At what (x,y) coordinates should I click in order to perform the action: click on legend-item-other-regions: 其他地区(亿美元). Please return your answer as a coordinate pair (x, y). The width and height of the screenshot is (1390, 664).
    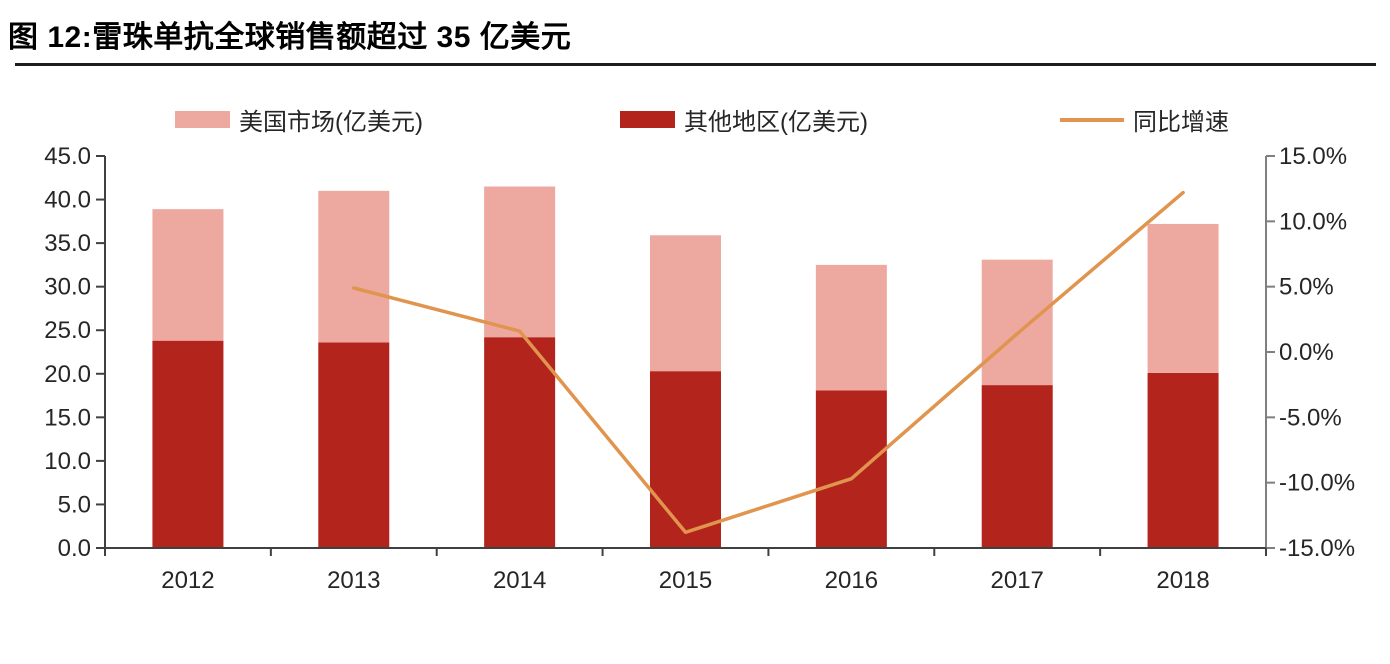
    Looking at the image, I should click on (744, 119).